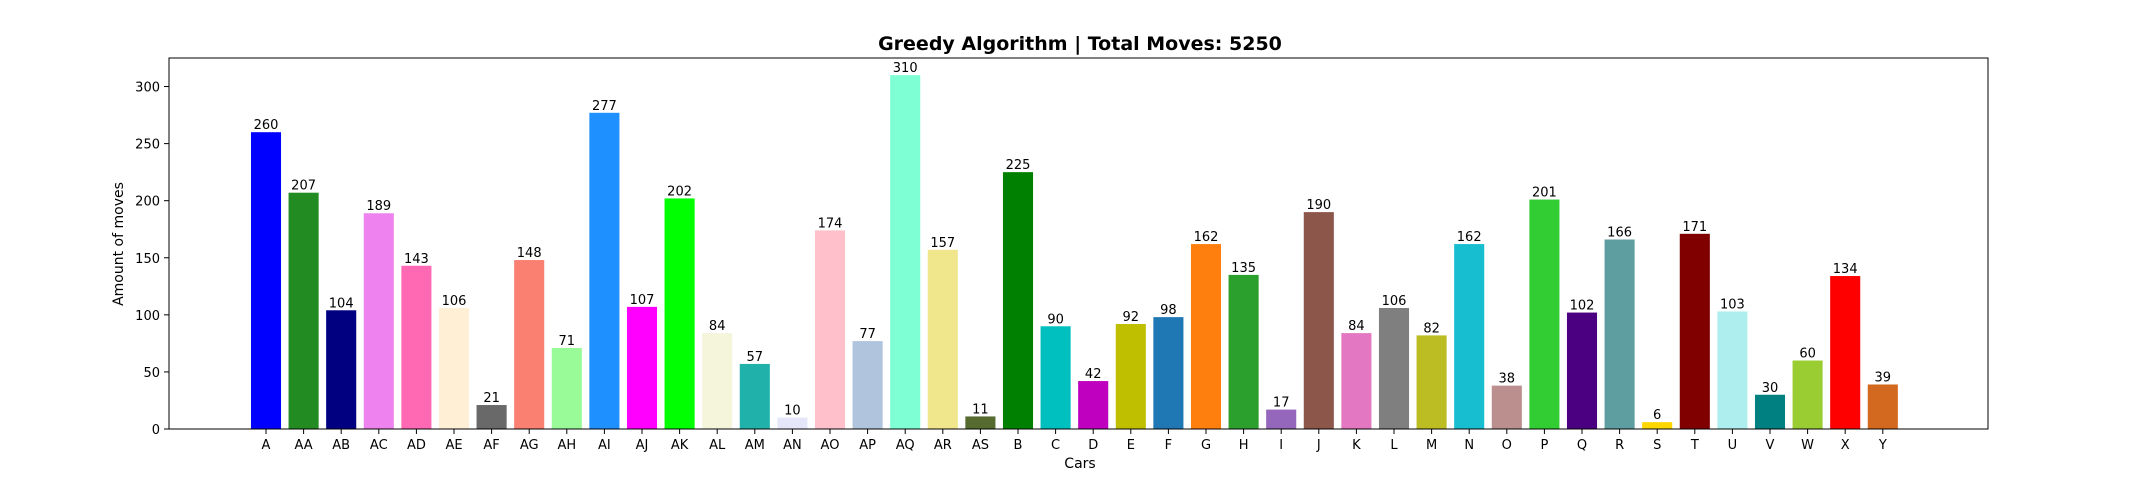 This screenshot has width=2150, height=480. Describe the element at coordinates (1619, 334) in the screenshot. I see `bar-r` at that location.